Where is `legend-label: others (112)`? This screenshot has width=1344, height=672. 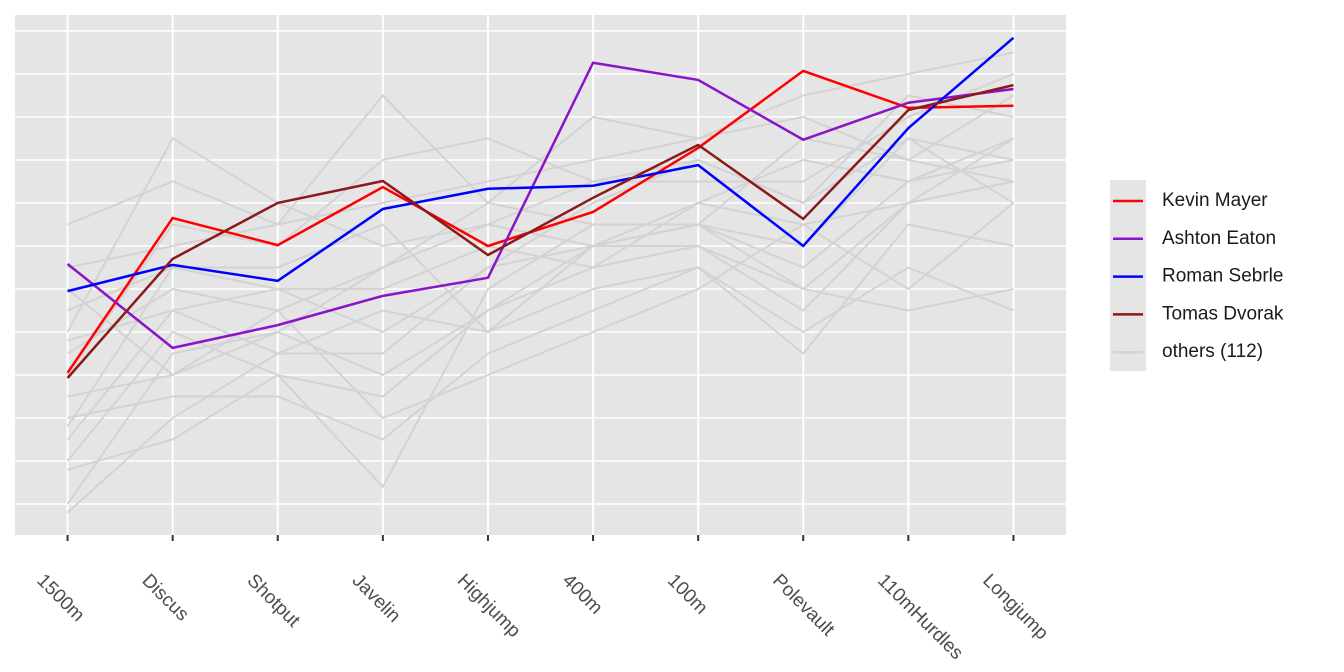 legend-label: others (112) is located at coordinates (1212, 351).